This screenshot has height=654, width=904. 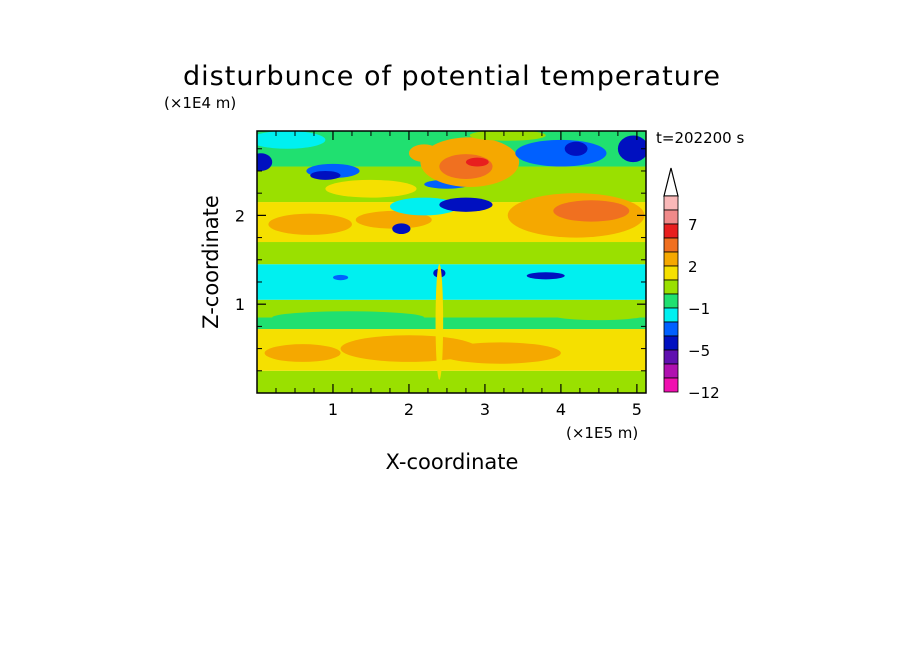 What do you see at coordinates (200, 103) in the screenshot?
I see `y-unit-label: (×1E4 m)` at bounding box center [200, 103].